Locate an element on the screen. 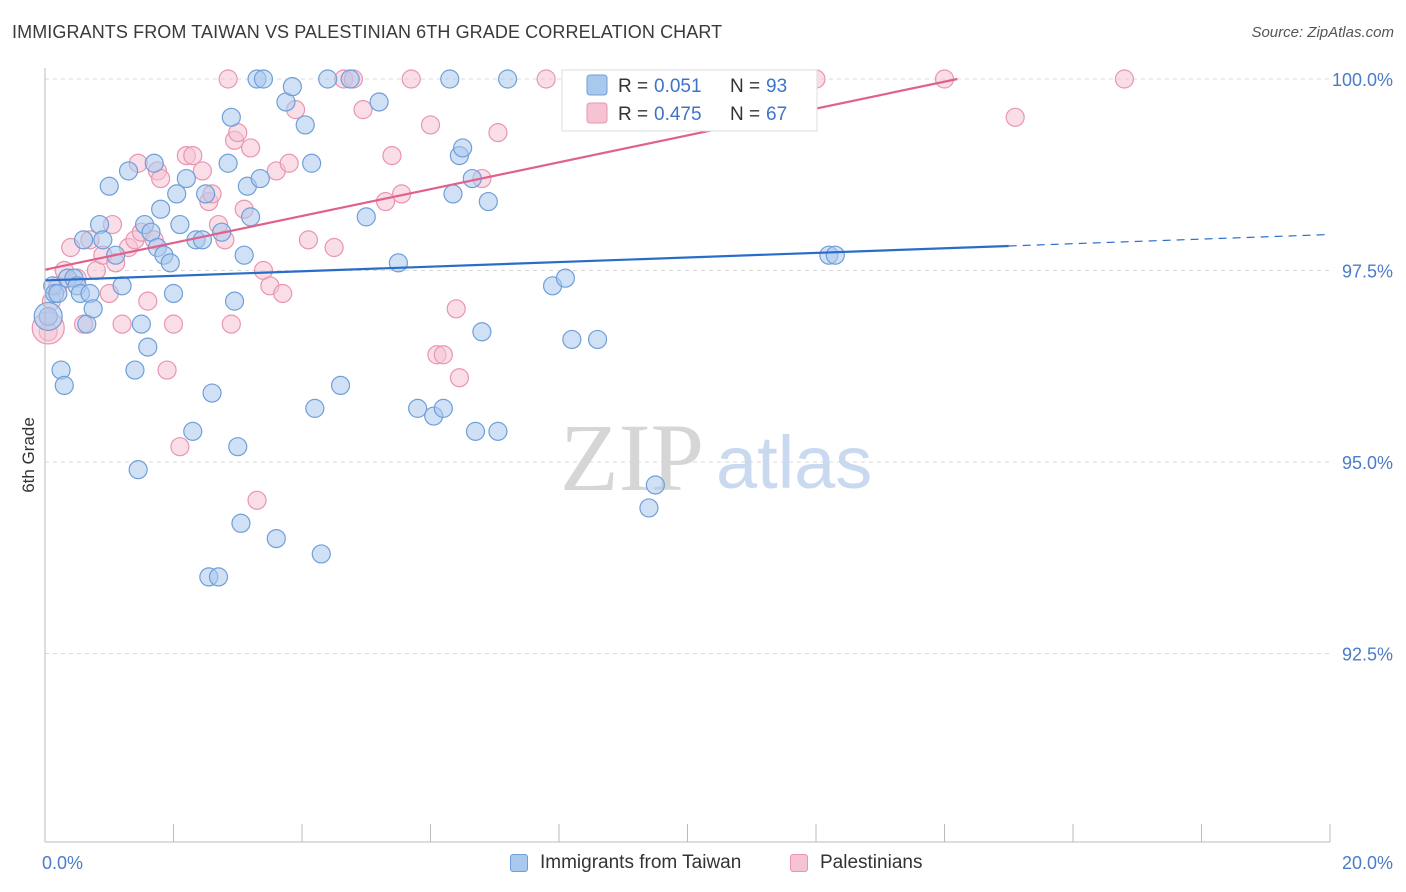 The width and height of the screenshot is (1406, 892). legend-n-label-taiwan: N = is located at coordinates (745, 86).